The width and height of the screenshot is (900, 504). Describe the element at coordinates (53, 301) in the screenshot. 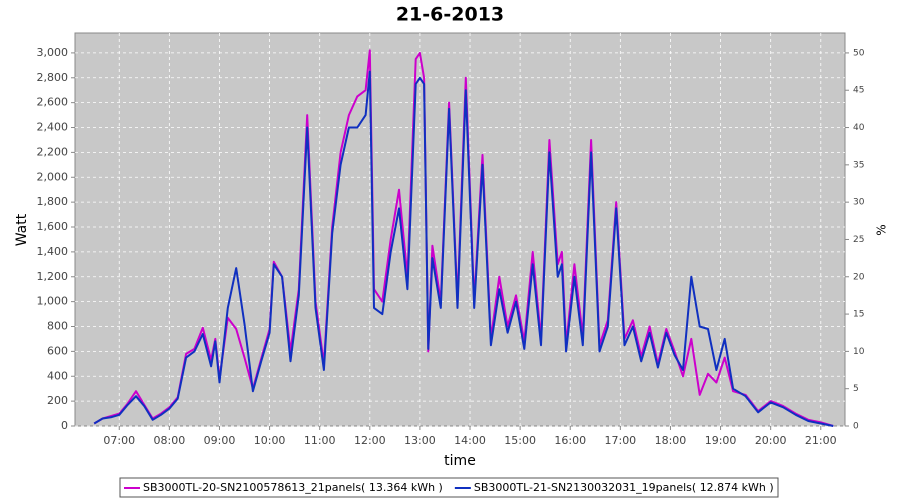

I see `y-tick-label: 1,000` at that location.